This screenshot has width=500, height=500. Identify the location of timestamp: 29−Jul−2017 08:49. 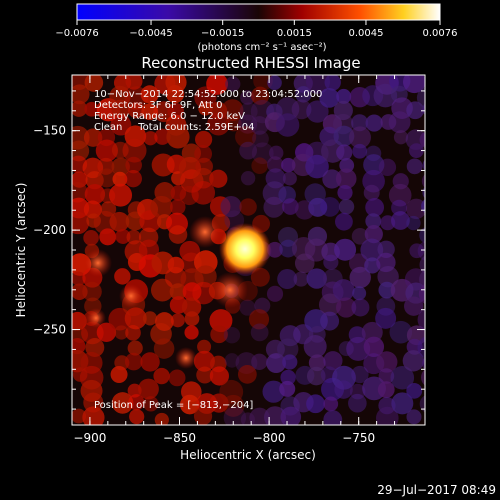
(436, 490).